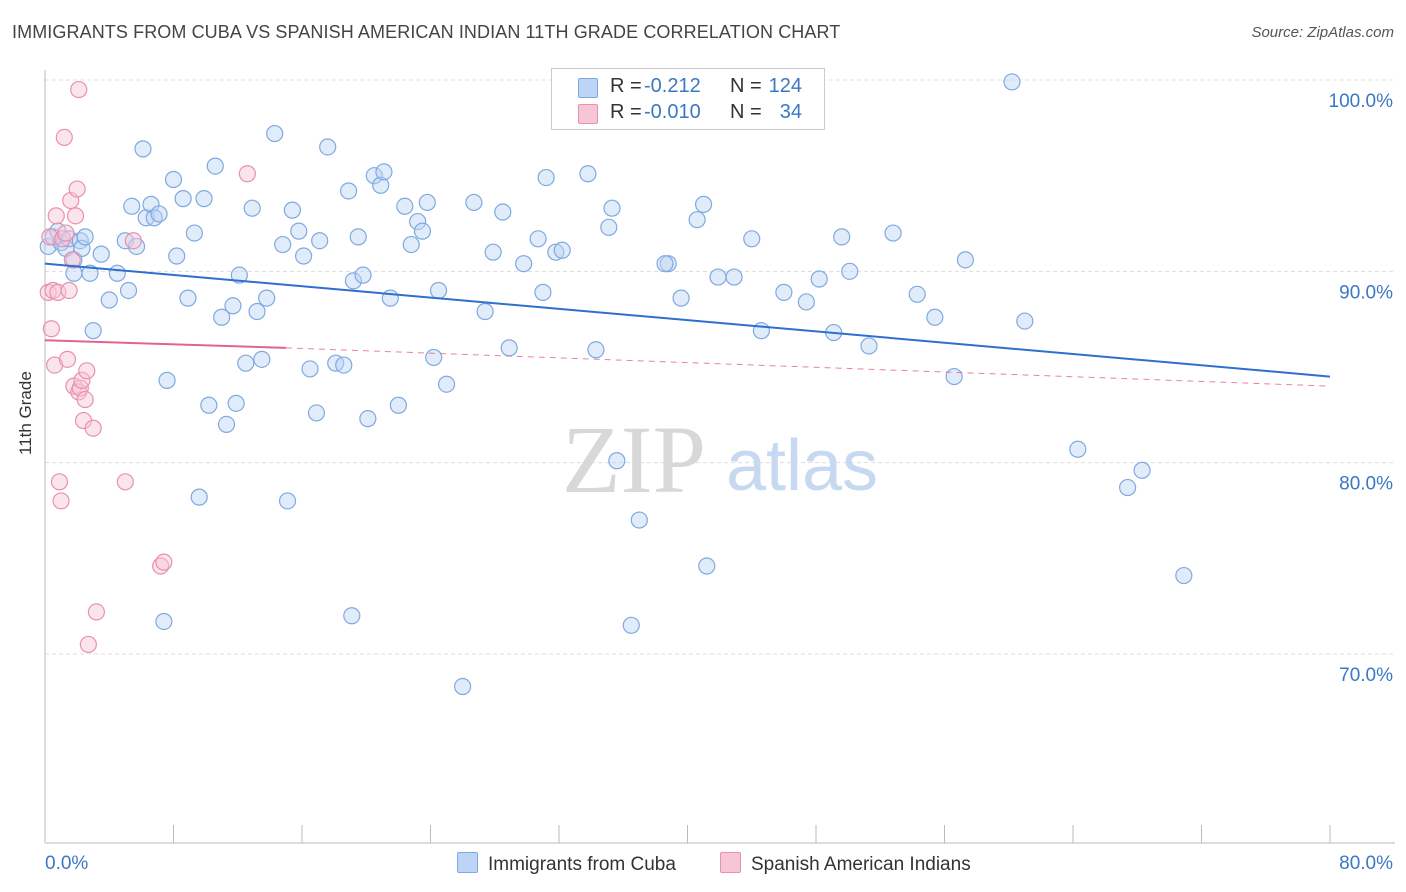  I want to click on source-label: Source: ZipAtlas.com, so click(1322, 32).